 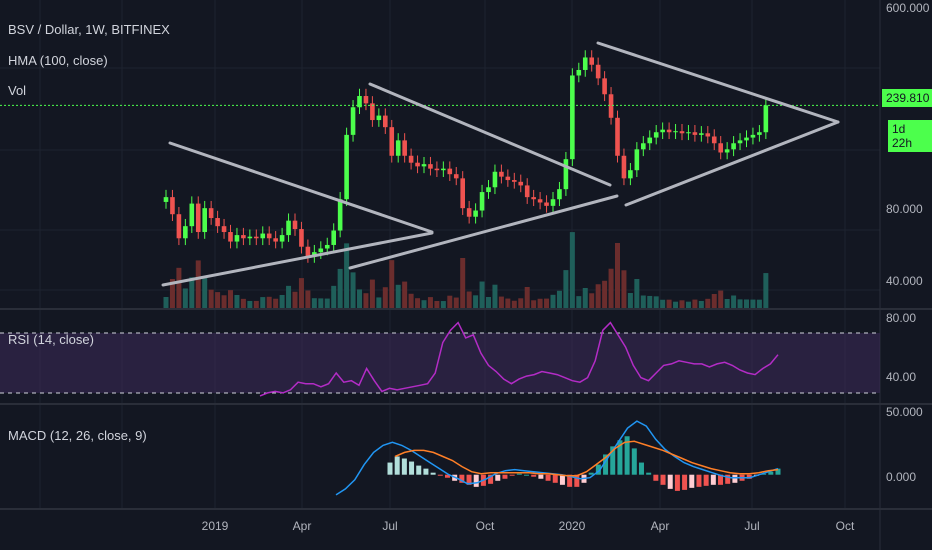 What do you see at coordinates (904, 412) in the screenshot?
I see `macd-tick-label: 50.000` at bounding box center [904, 412].